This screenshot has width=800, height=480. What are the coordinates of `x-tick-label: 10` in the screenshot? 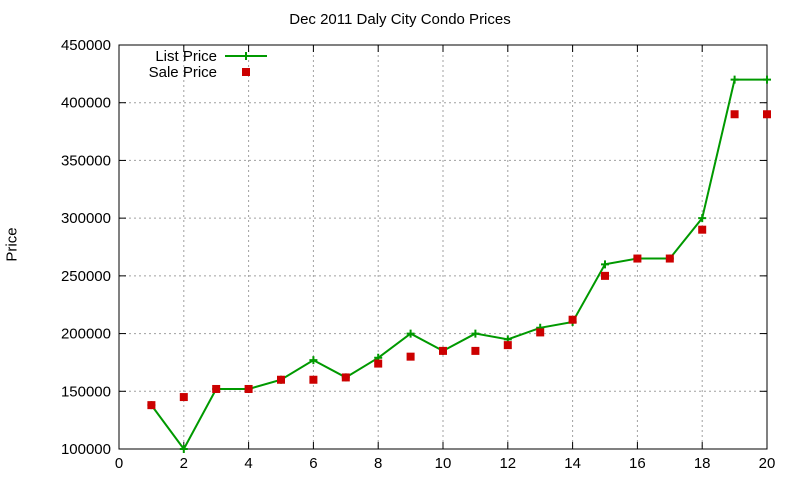 It's located at (443, 463).